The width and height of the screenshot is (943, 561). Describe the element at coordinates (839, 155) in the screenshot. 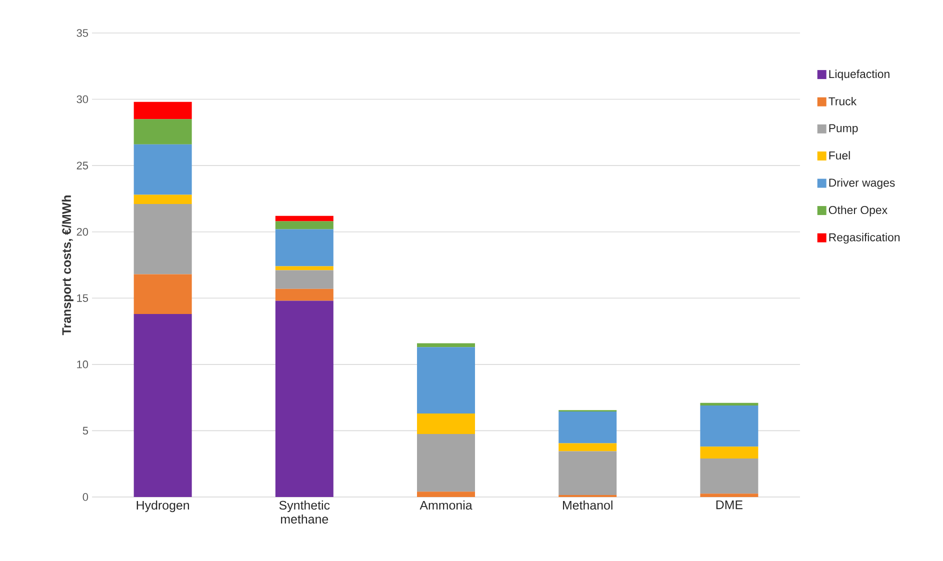

I see `legend-label: Fuel` at that location.